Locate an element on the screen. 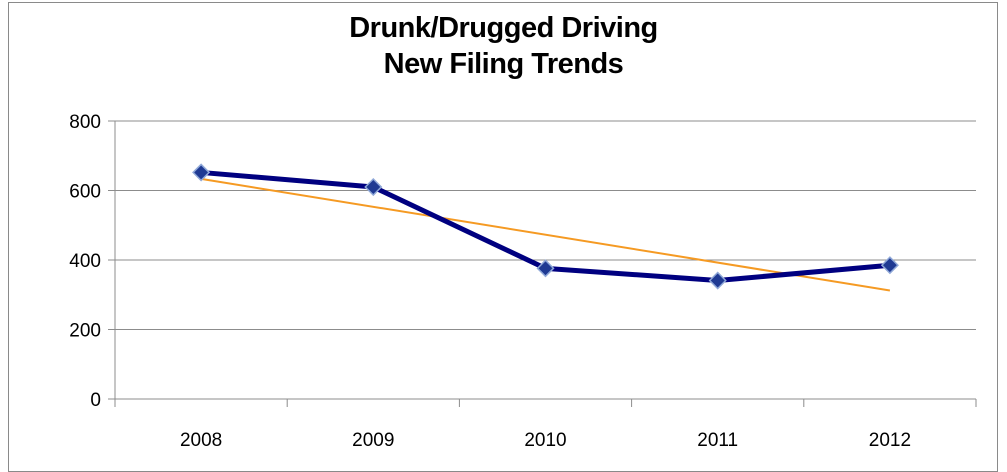 The height and width of the screenshot is (472, 1007). x-tick-label-2012: 2012 is located at coordinates (890, 440).